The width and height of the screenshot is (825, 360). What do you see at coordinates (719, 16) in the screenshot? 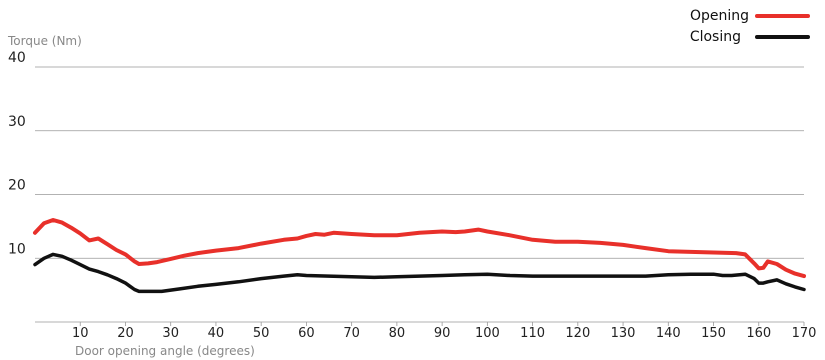
I see `legend-label-opening: Opening` at bounding box center [719, 16].